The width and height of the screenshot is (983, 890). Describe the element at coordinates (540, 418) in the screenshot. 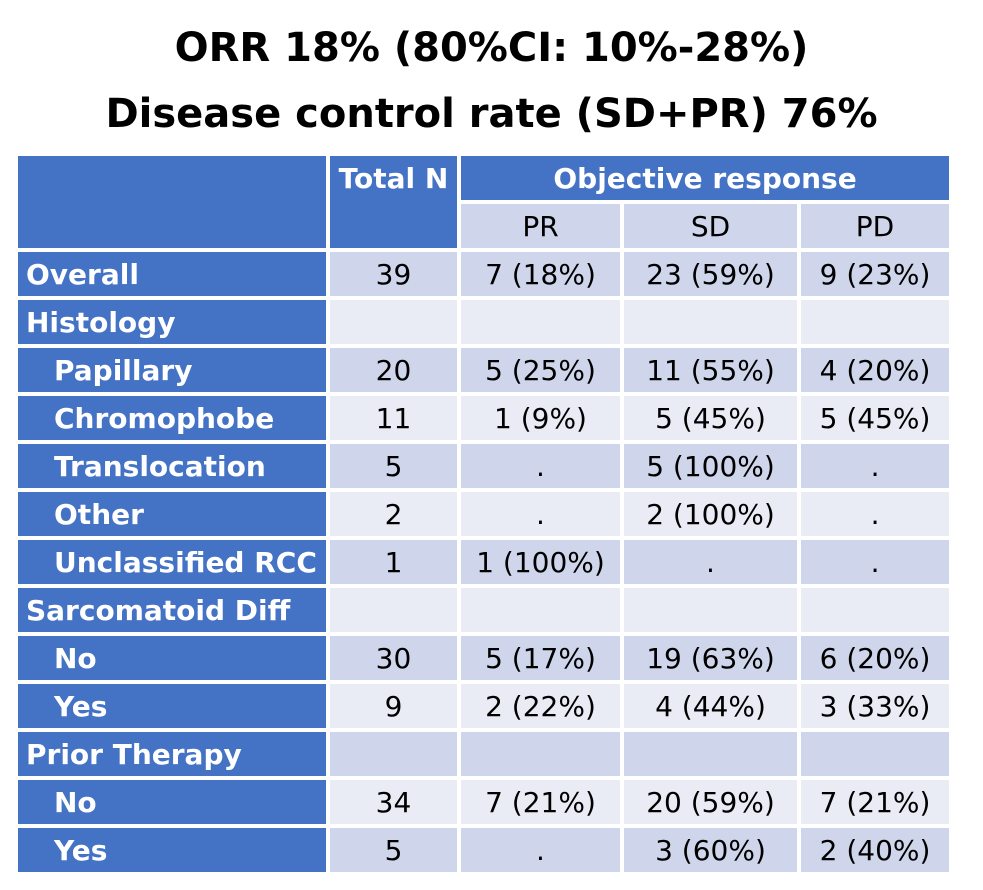

I see `cell-pr: 1 (9%)` at that location.